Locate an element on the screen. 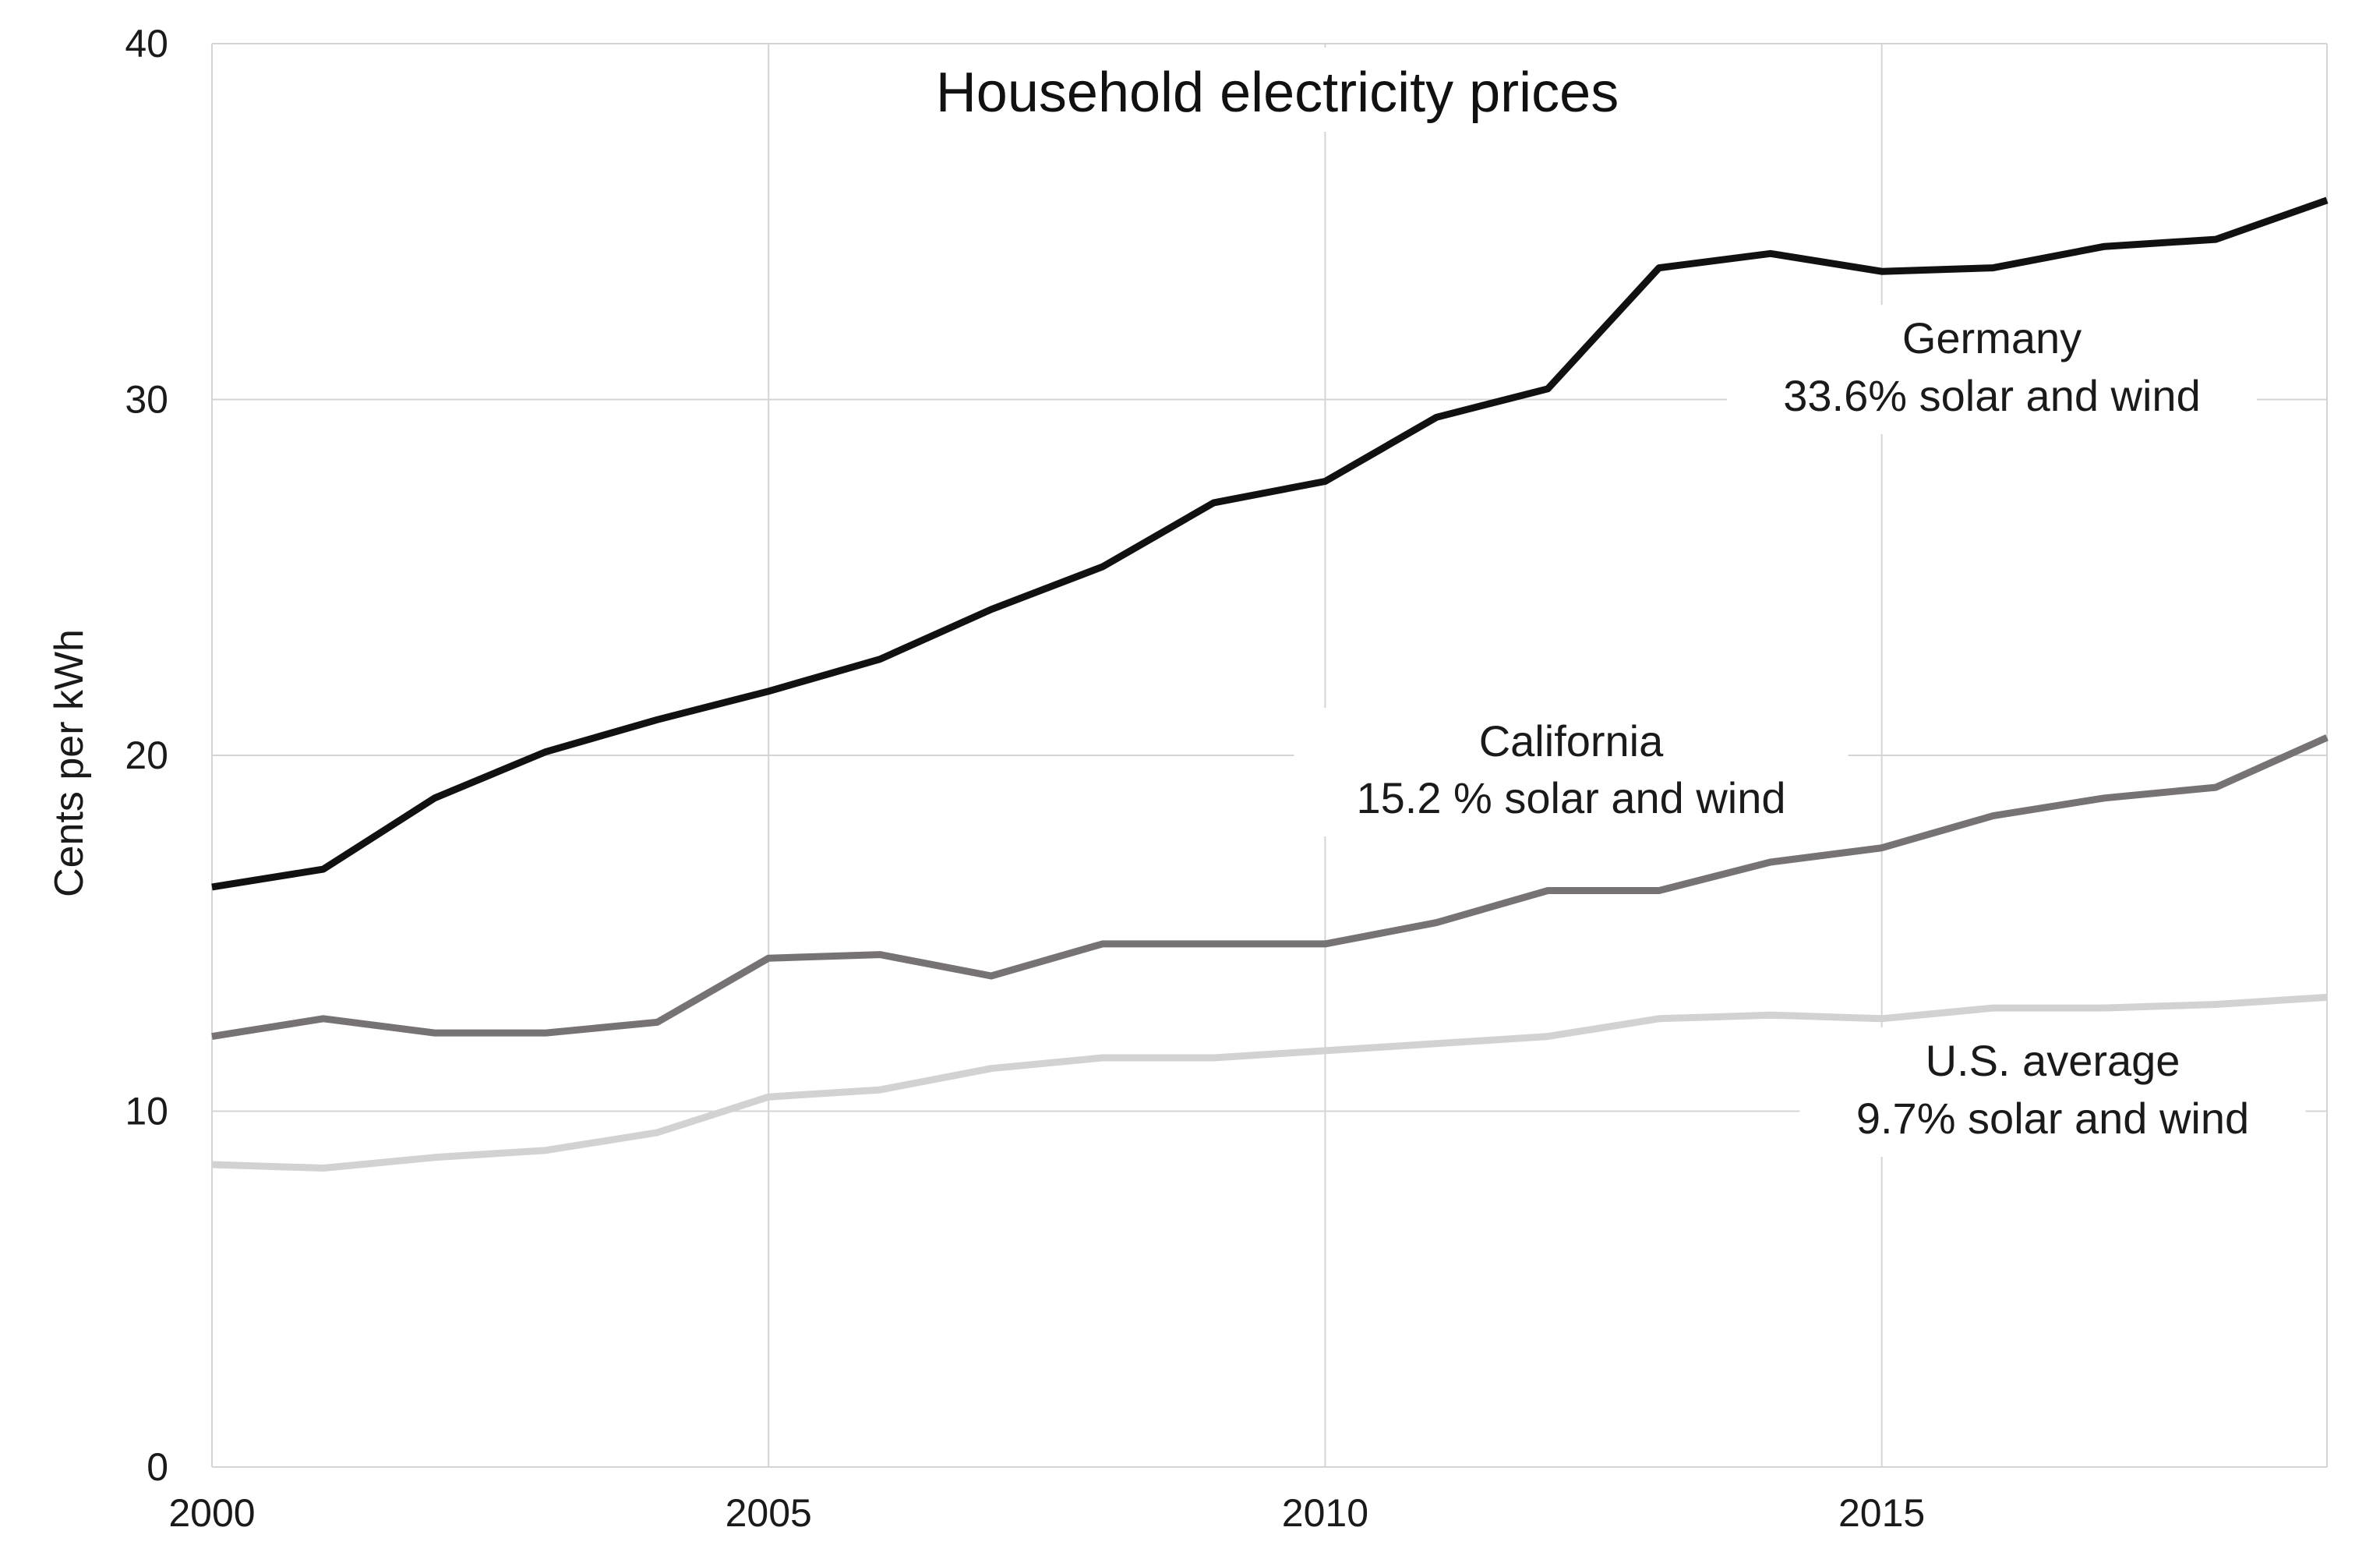  chart-title: Household electricity prices is located at coordinates (1278, 93).